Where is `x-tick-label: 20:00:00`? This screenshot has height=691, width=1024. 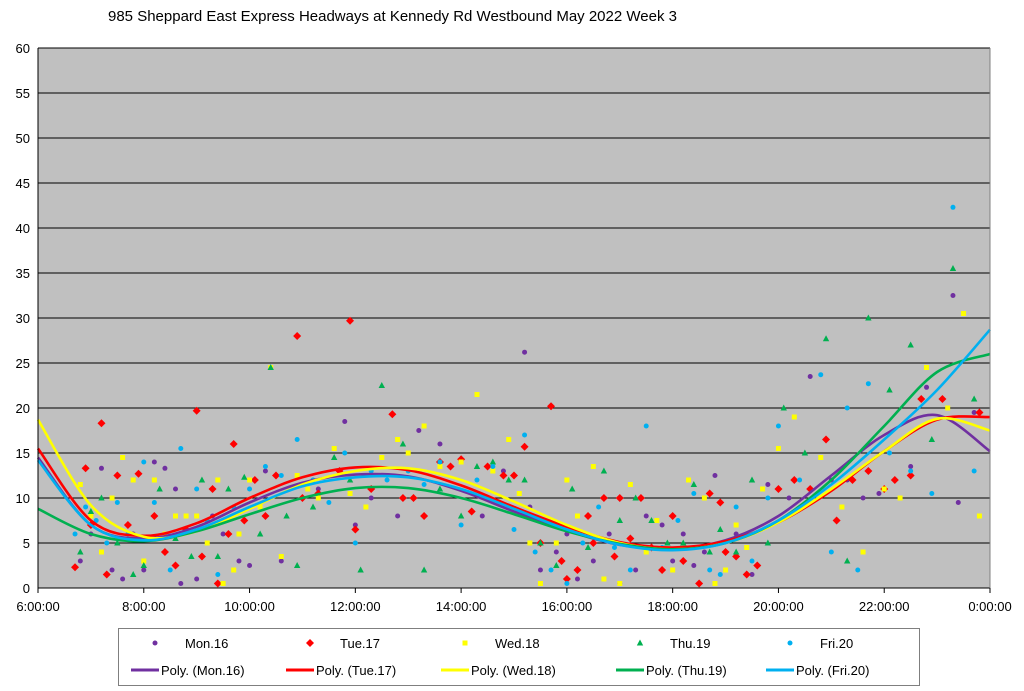 x-tick-label: 20:00:00 is located at coordinates (778, 606).